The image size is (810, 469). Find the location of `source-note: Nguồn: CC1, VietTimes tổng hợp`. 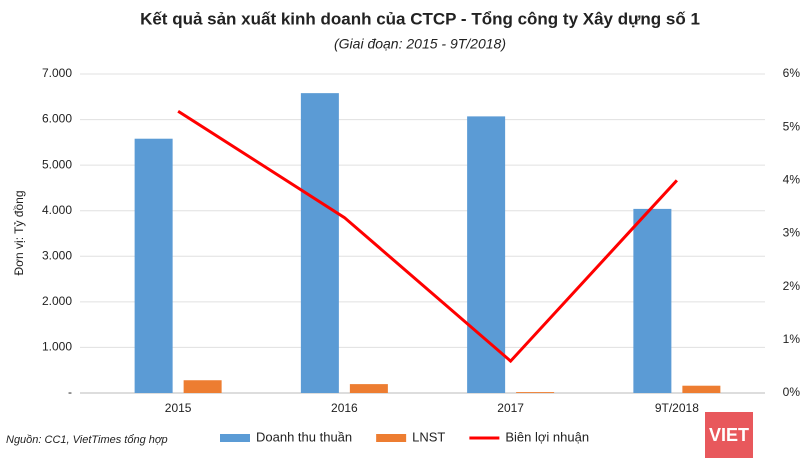

source-note: Nguồn: CC1, VietTimes tổng hợp is located at coordinates (87, 440).